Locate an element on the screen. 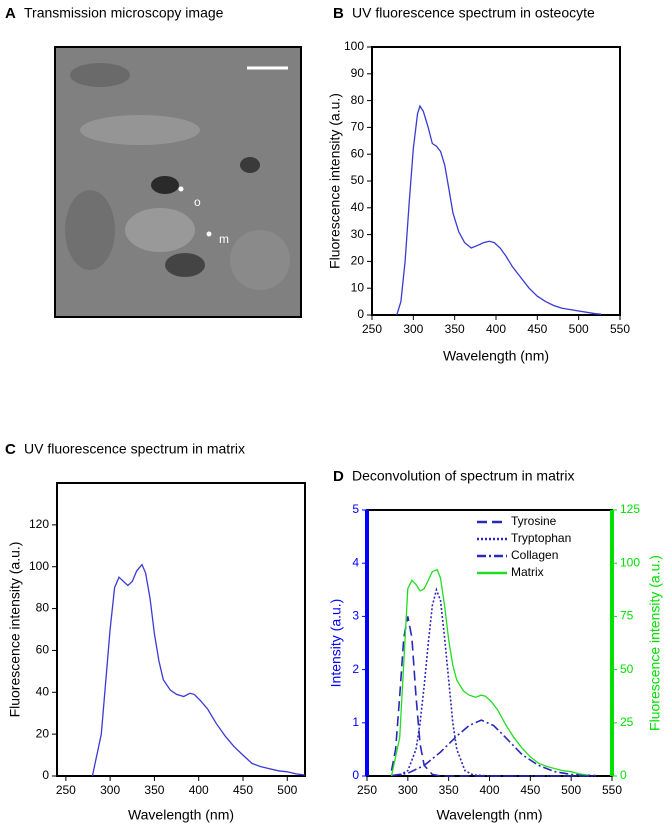 The image size is (670, 837). y-tick-label: 50 is located at coordinates (358, 180).